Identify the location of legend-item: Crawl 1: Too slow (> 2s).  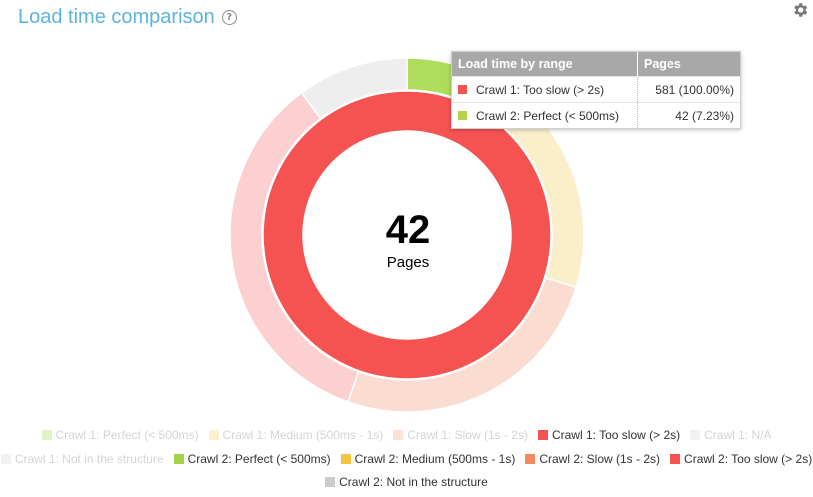
(609, 435).